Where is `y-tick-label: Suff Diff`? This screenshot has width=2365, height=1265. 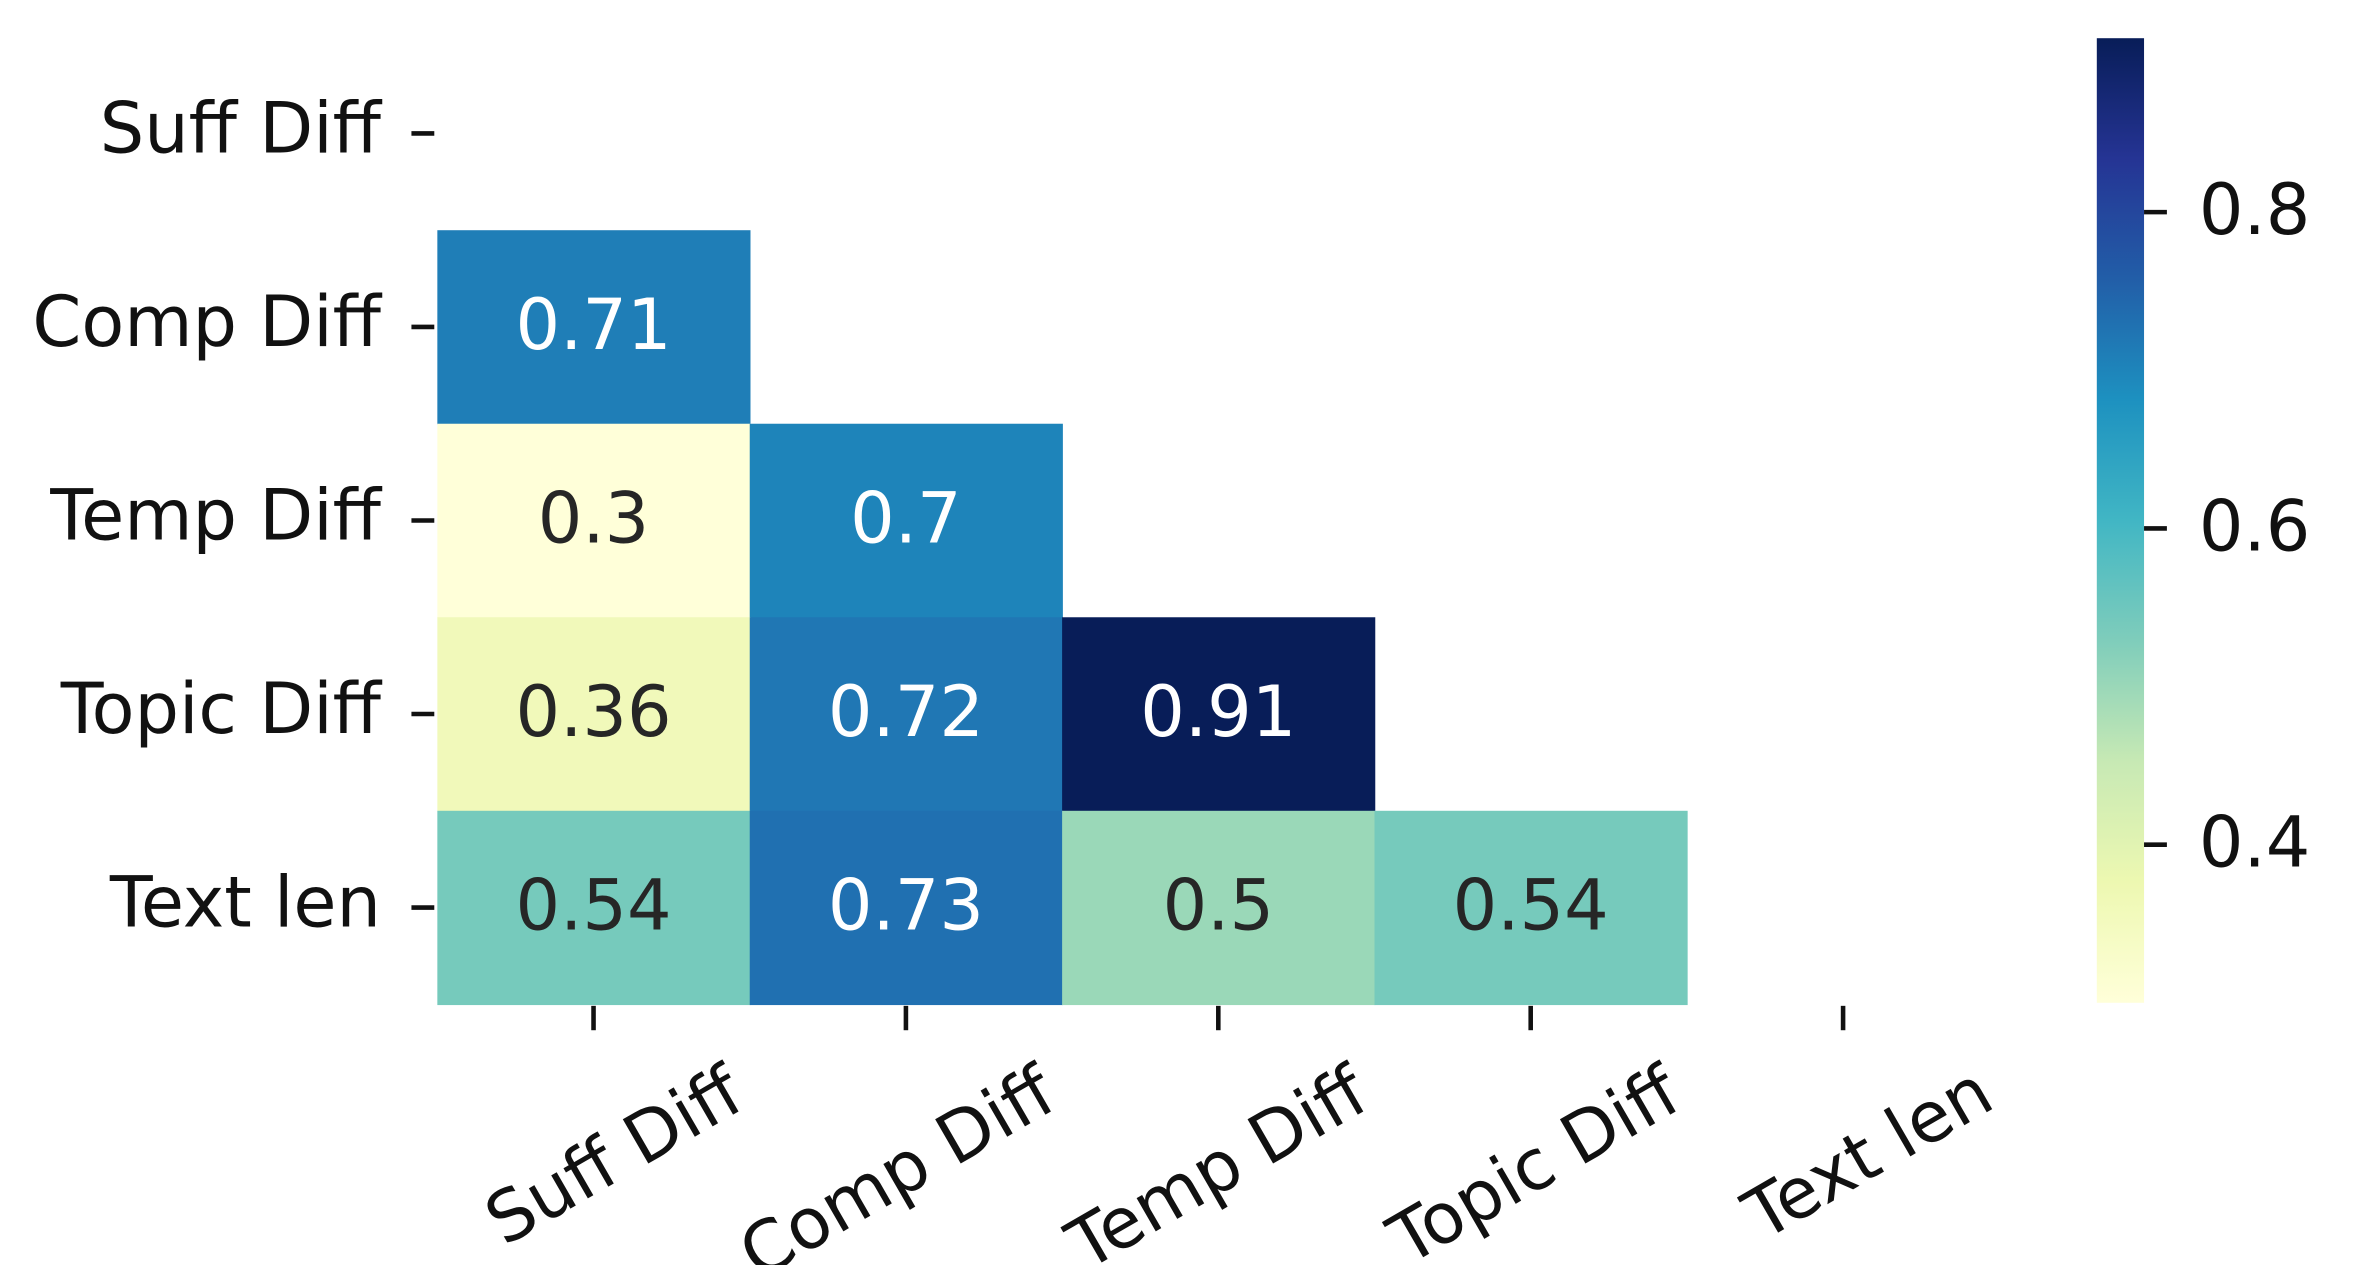
y-tick-label: Suff Diff is located at coordinates (241, 128).